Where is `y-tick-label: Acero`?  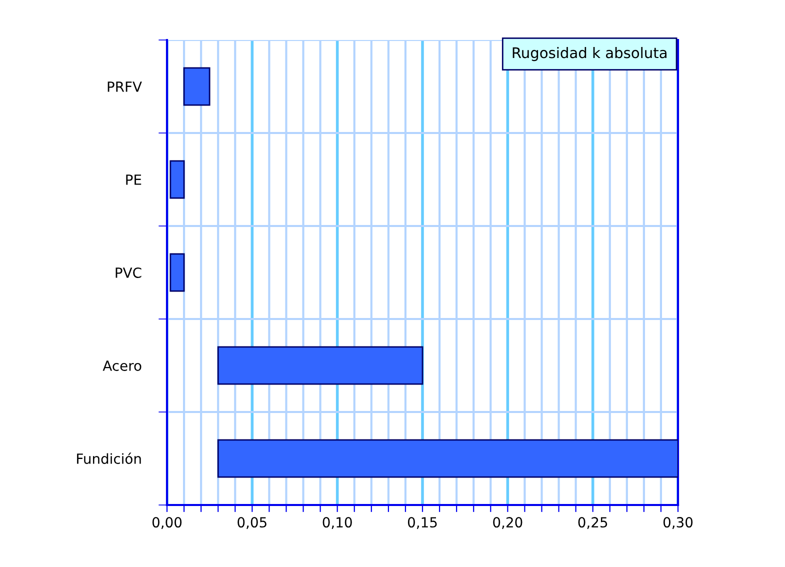
y-tick-label: Acero is located at coordinates (122, 365).